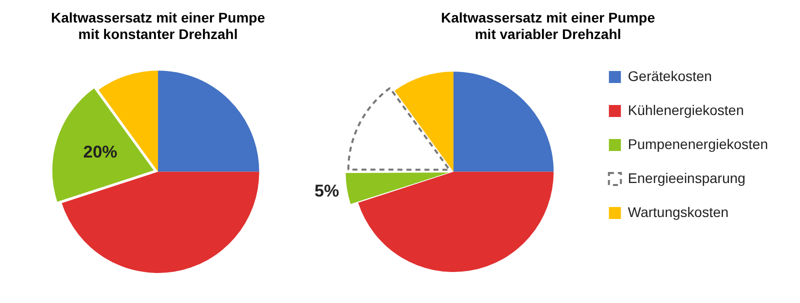  What do you see at coordinates (686, 110) in the screenshot?
I see `legend-label: Kühlenergiekosten` at bounding box center [686, 110].